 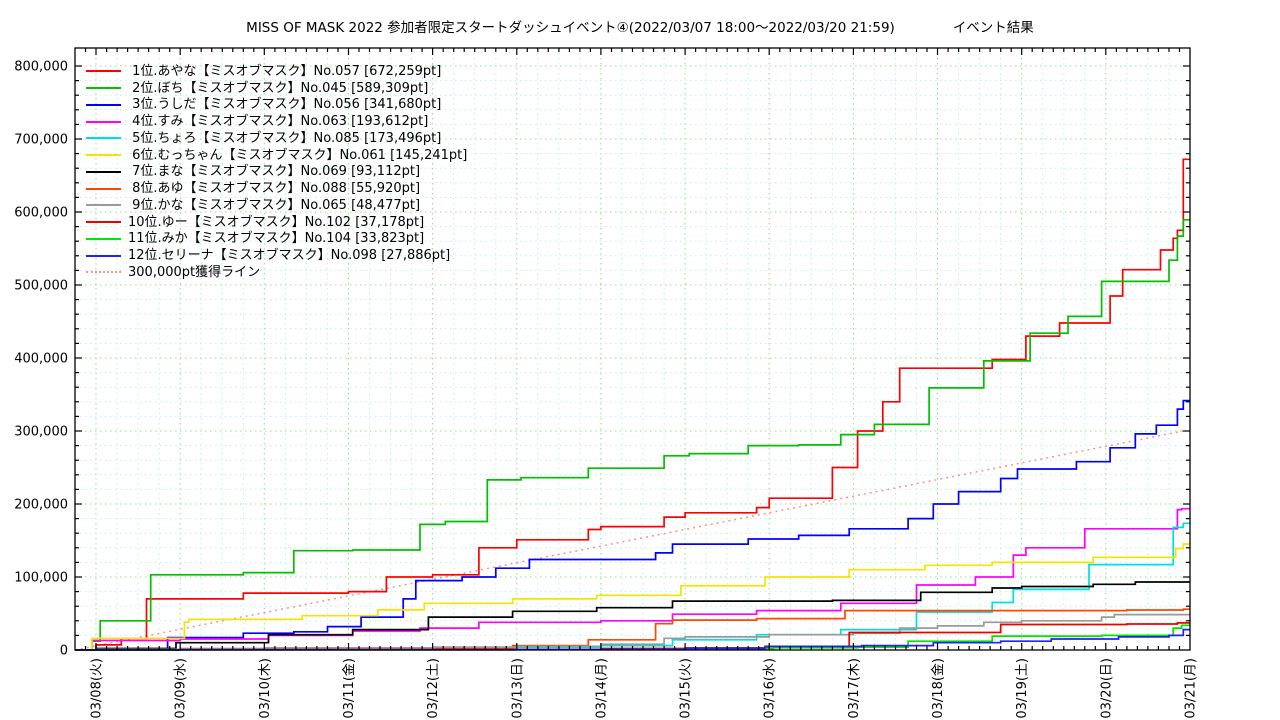 I want to click on x-tick-label: 03/20(日), so click(x=1106, y=688).